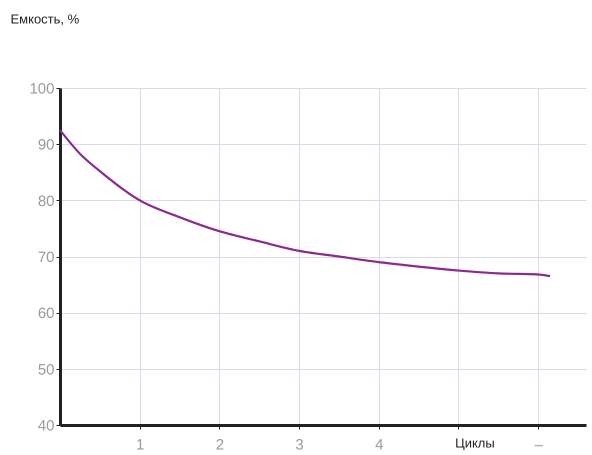 The height and width of the screenshot is (455, 592). I want to click on x-tick-label: 2, so click(220, 445).